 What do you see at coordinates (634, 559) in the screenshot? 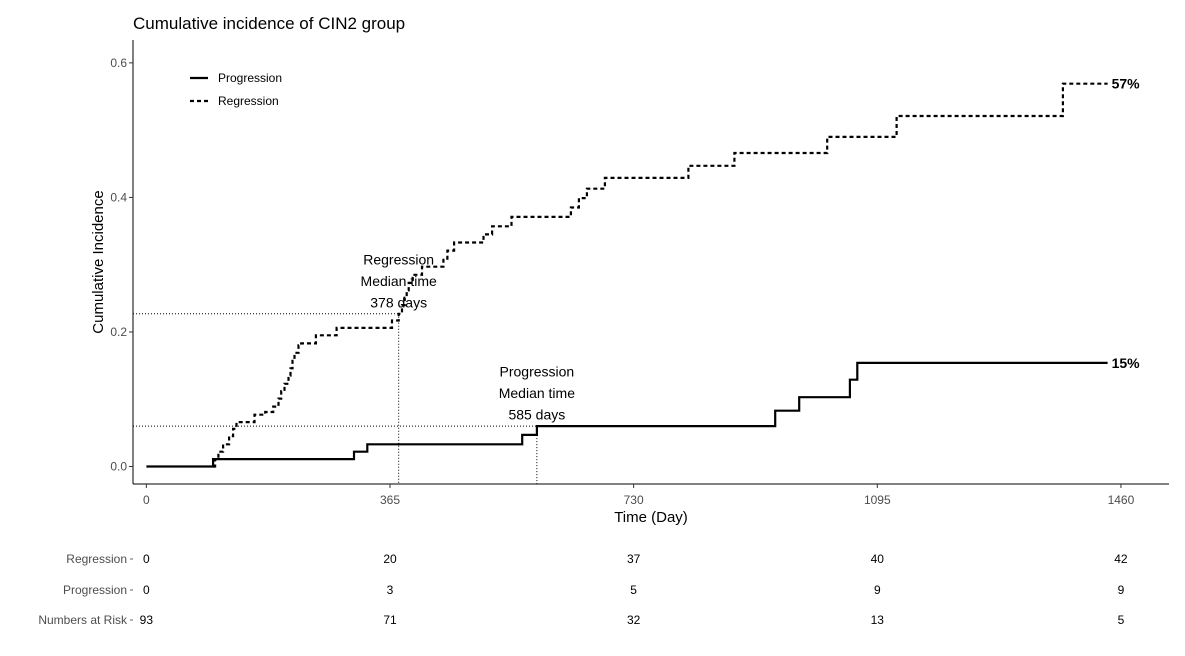
I see `risk-cell: 37` at bounding box center [634, 559].